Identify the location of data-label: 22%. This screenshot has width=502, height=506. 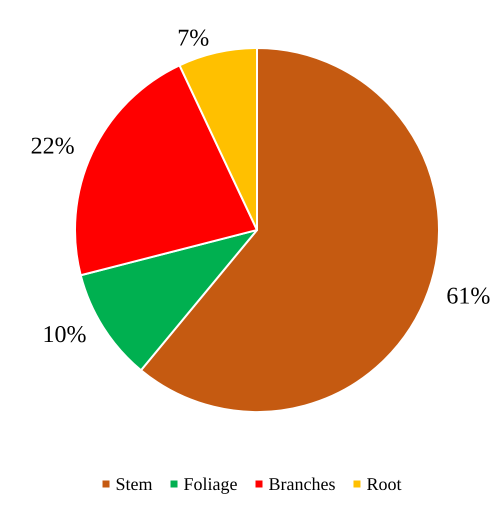
(52, 147).